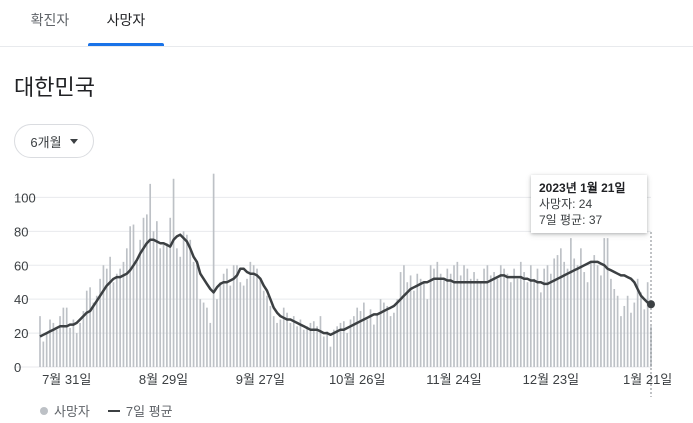 Image resolution: width=693 pixels, height=423 pixels. Describe the element at coordinates (647, 379) in the screenshot. I see `x-tick-label: 1월 21일` at that location.